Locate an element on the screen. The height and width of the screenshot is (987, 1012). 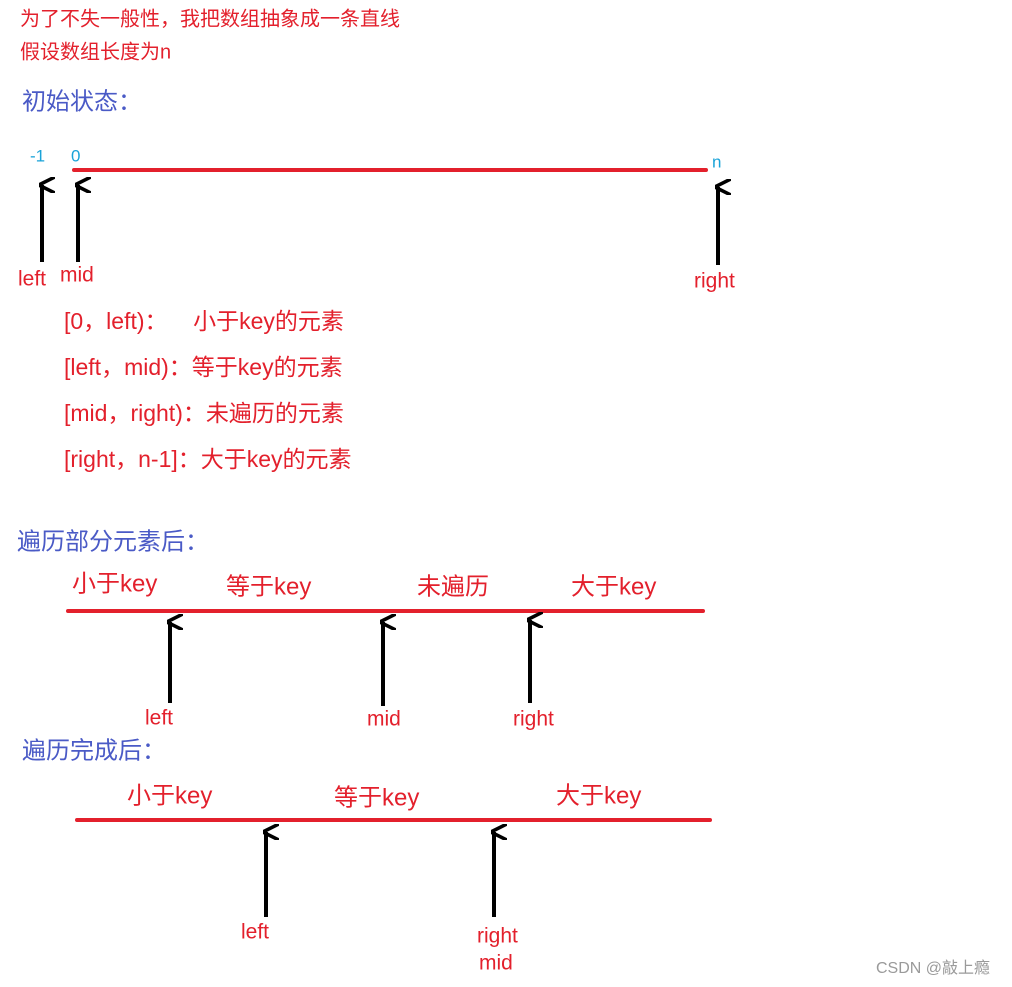
watermark: CSDN @敲上瘾 is located at coordinates (933, 968).